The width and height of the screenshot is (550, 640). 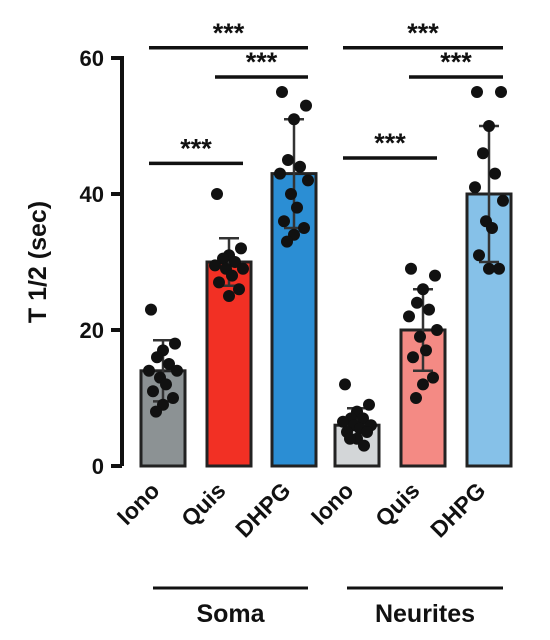 I want to click on category-label-4: Iono, so click(x=332, y=503).